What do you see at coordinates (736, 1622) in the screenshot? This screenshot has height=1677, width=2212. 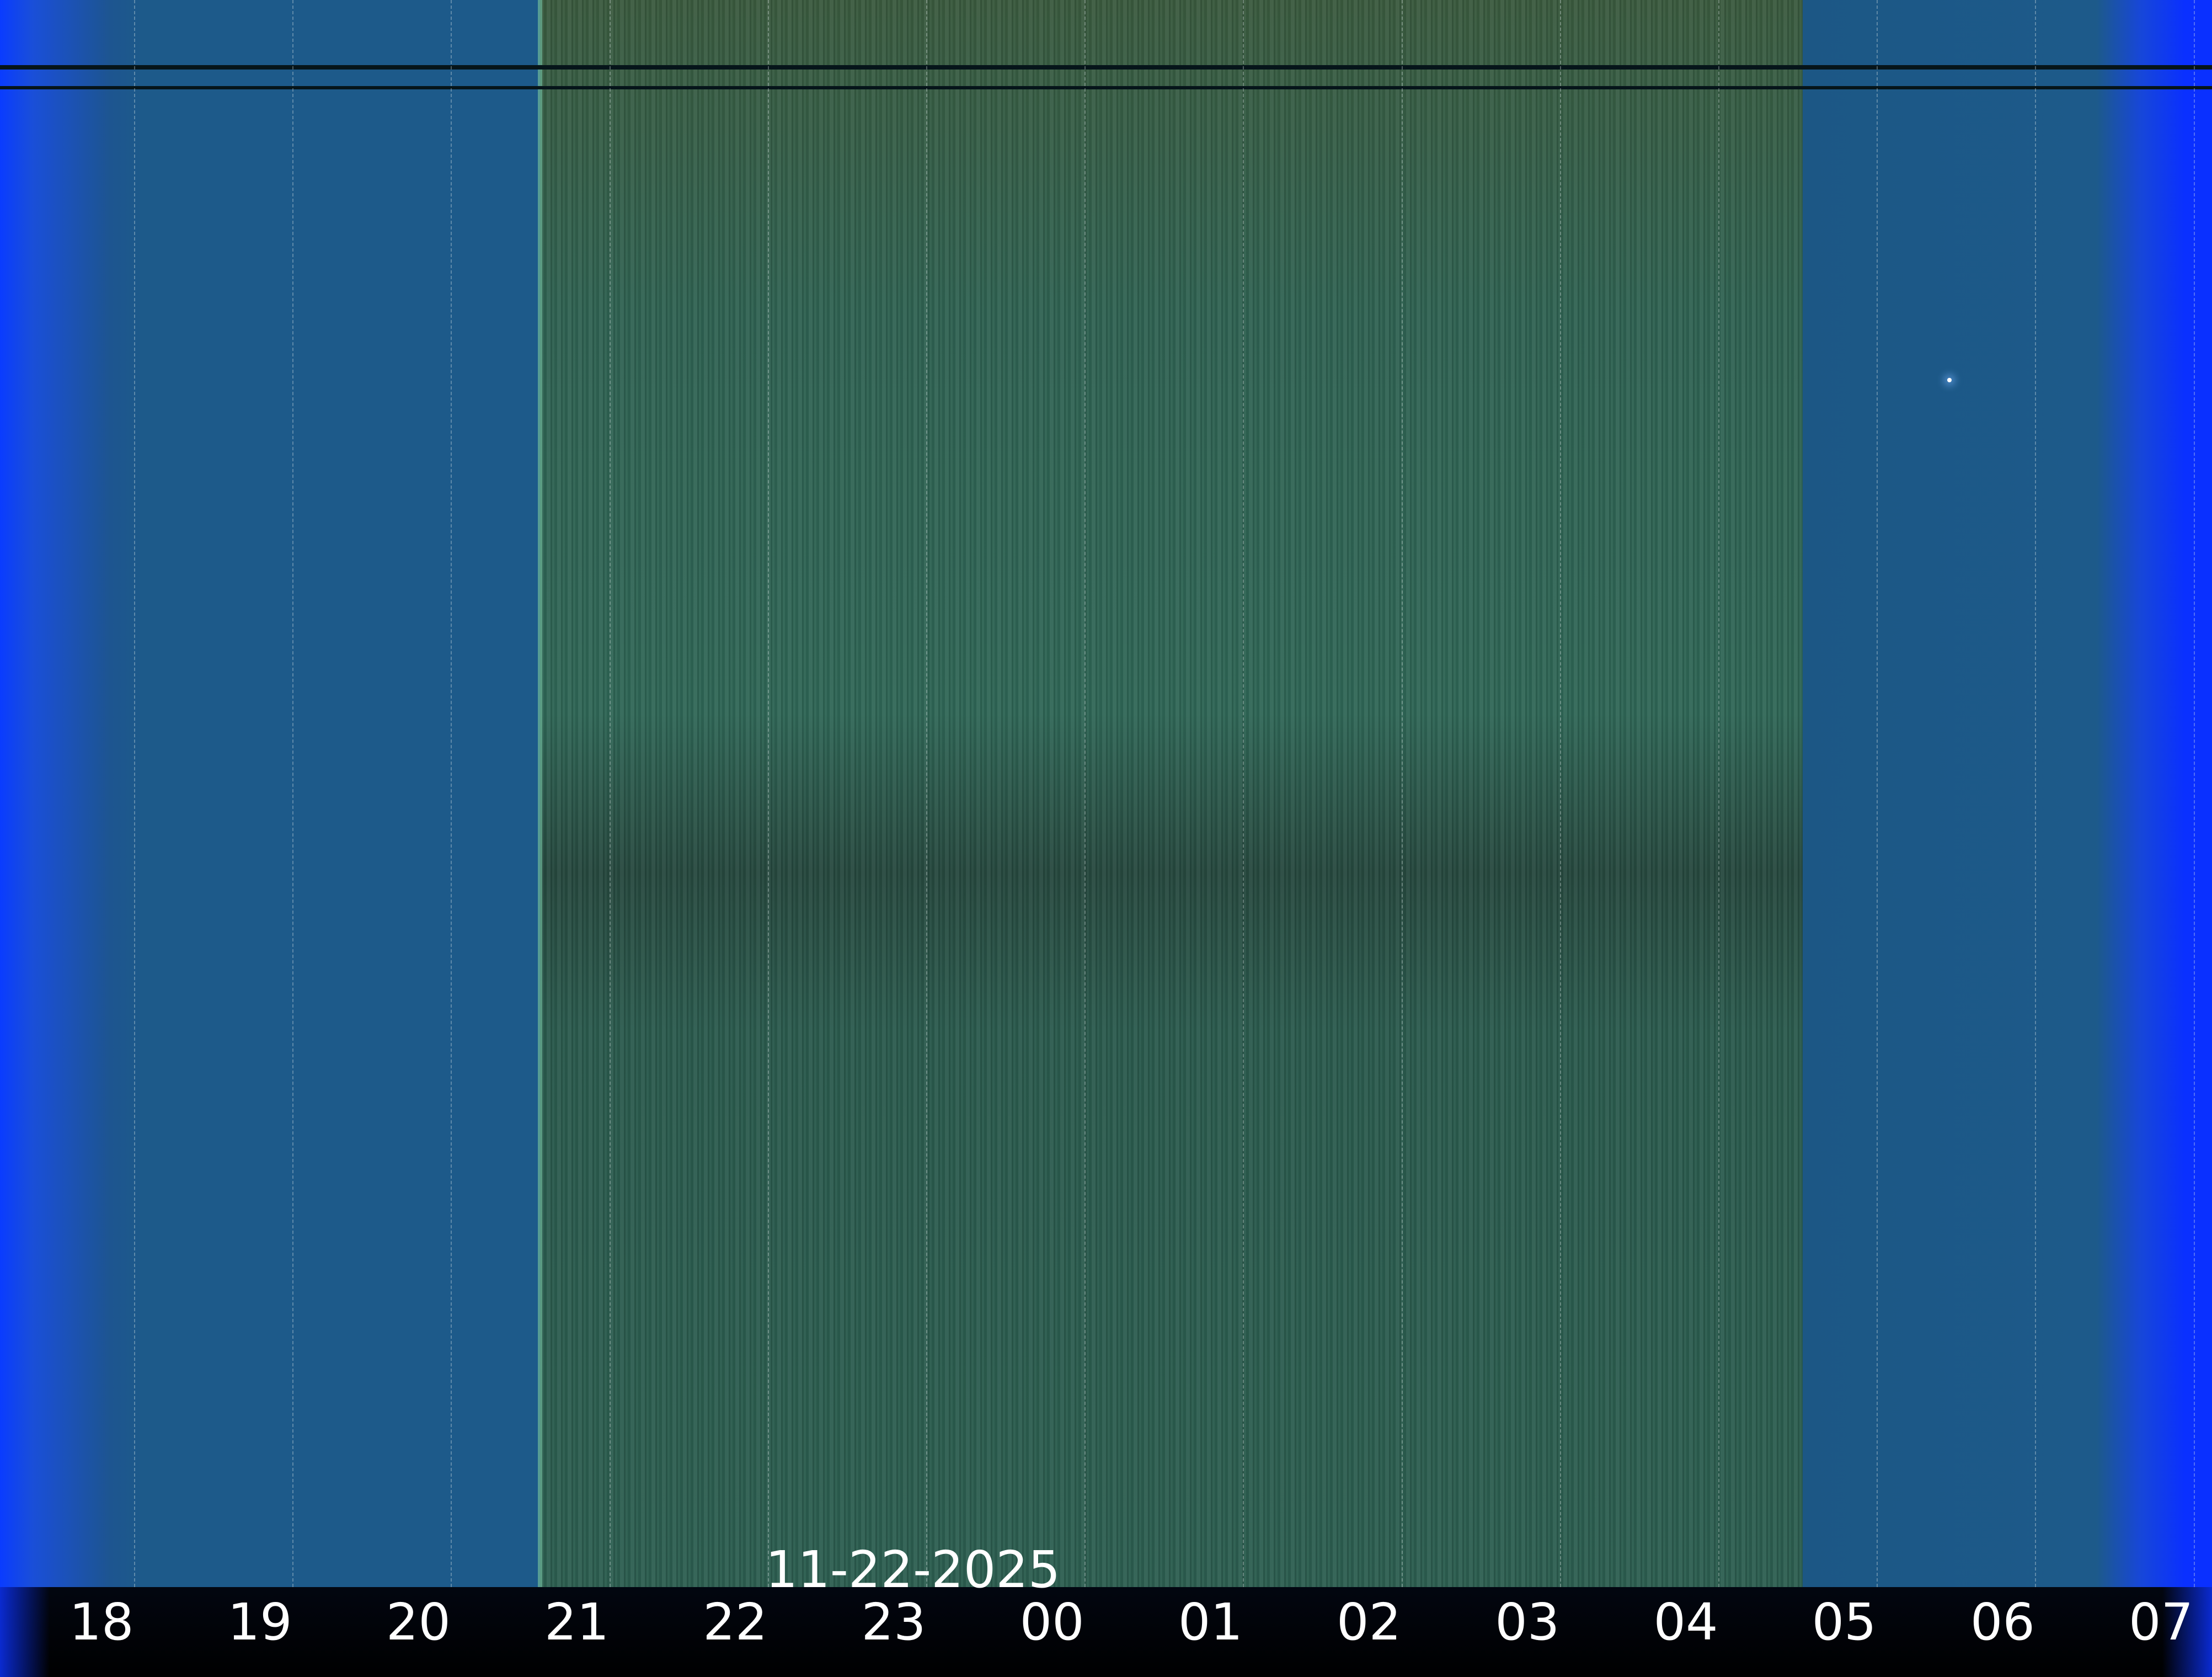 I see `hour-label-22: 22` at bounding box center [736, 1622].